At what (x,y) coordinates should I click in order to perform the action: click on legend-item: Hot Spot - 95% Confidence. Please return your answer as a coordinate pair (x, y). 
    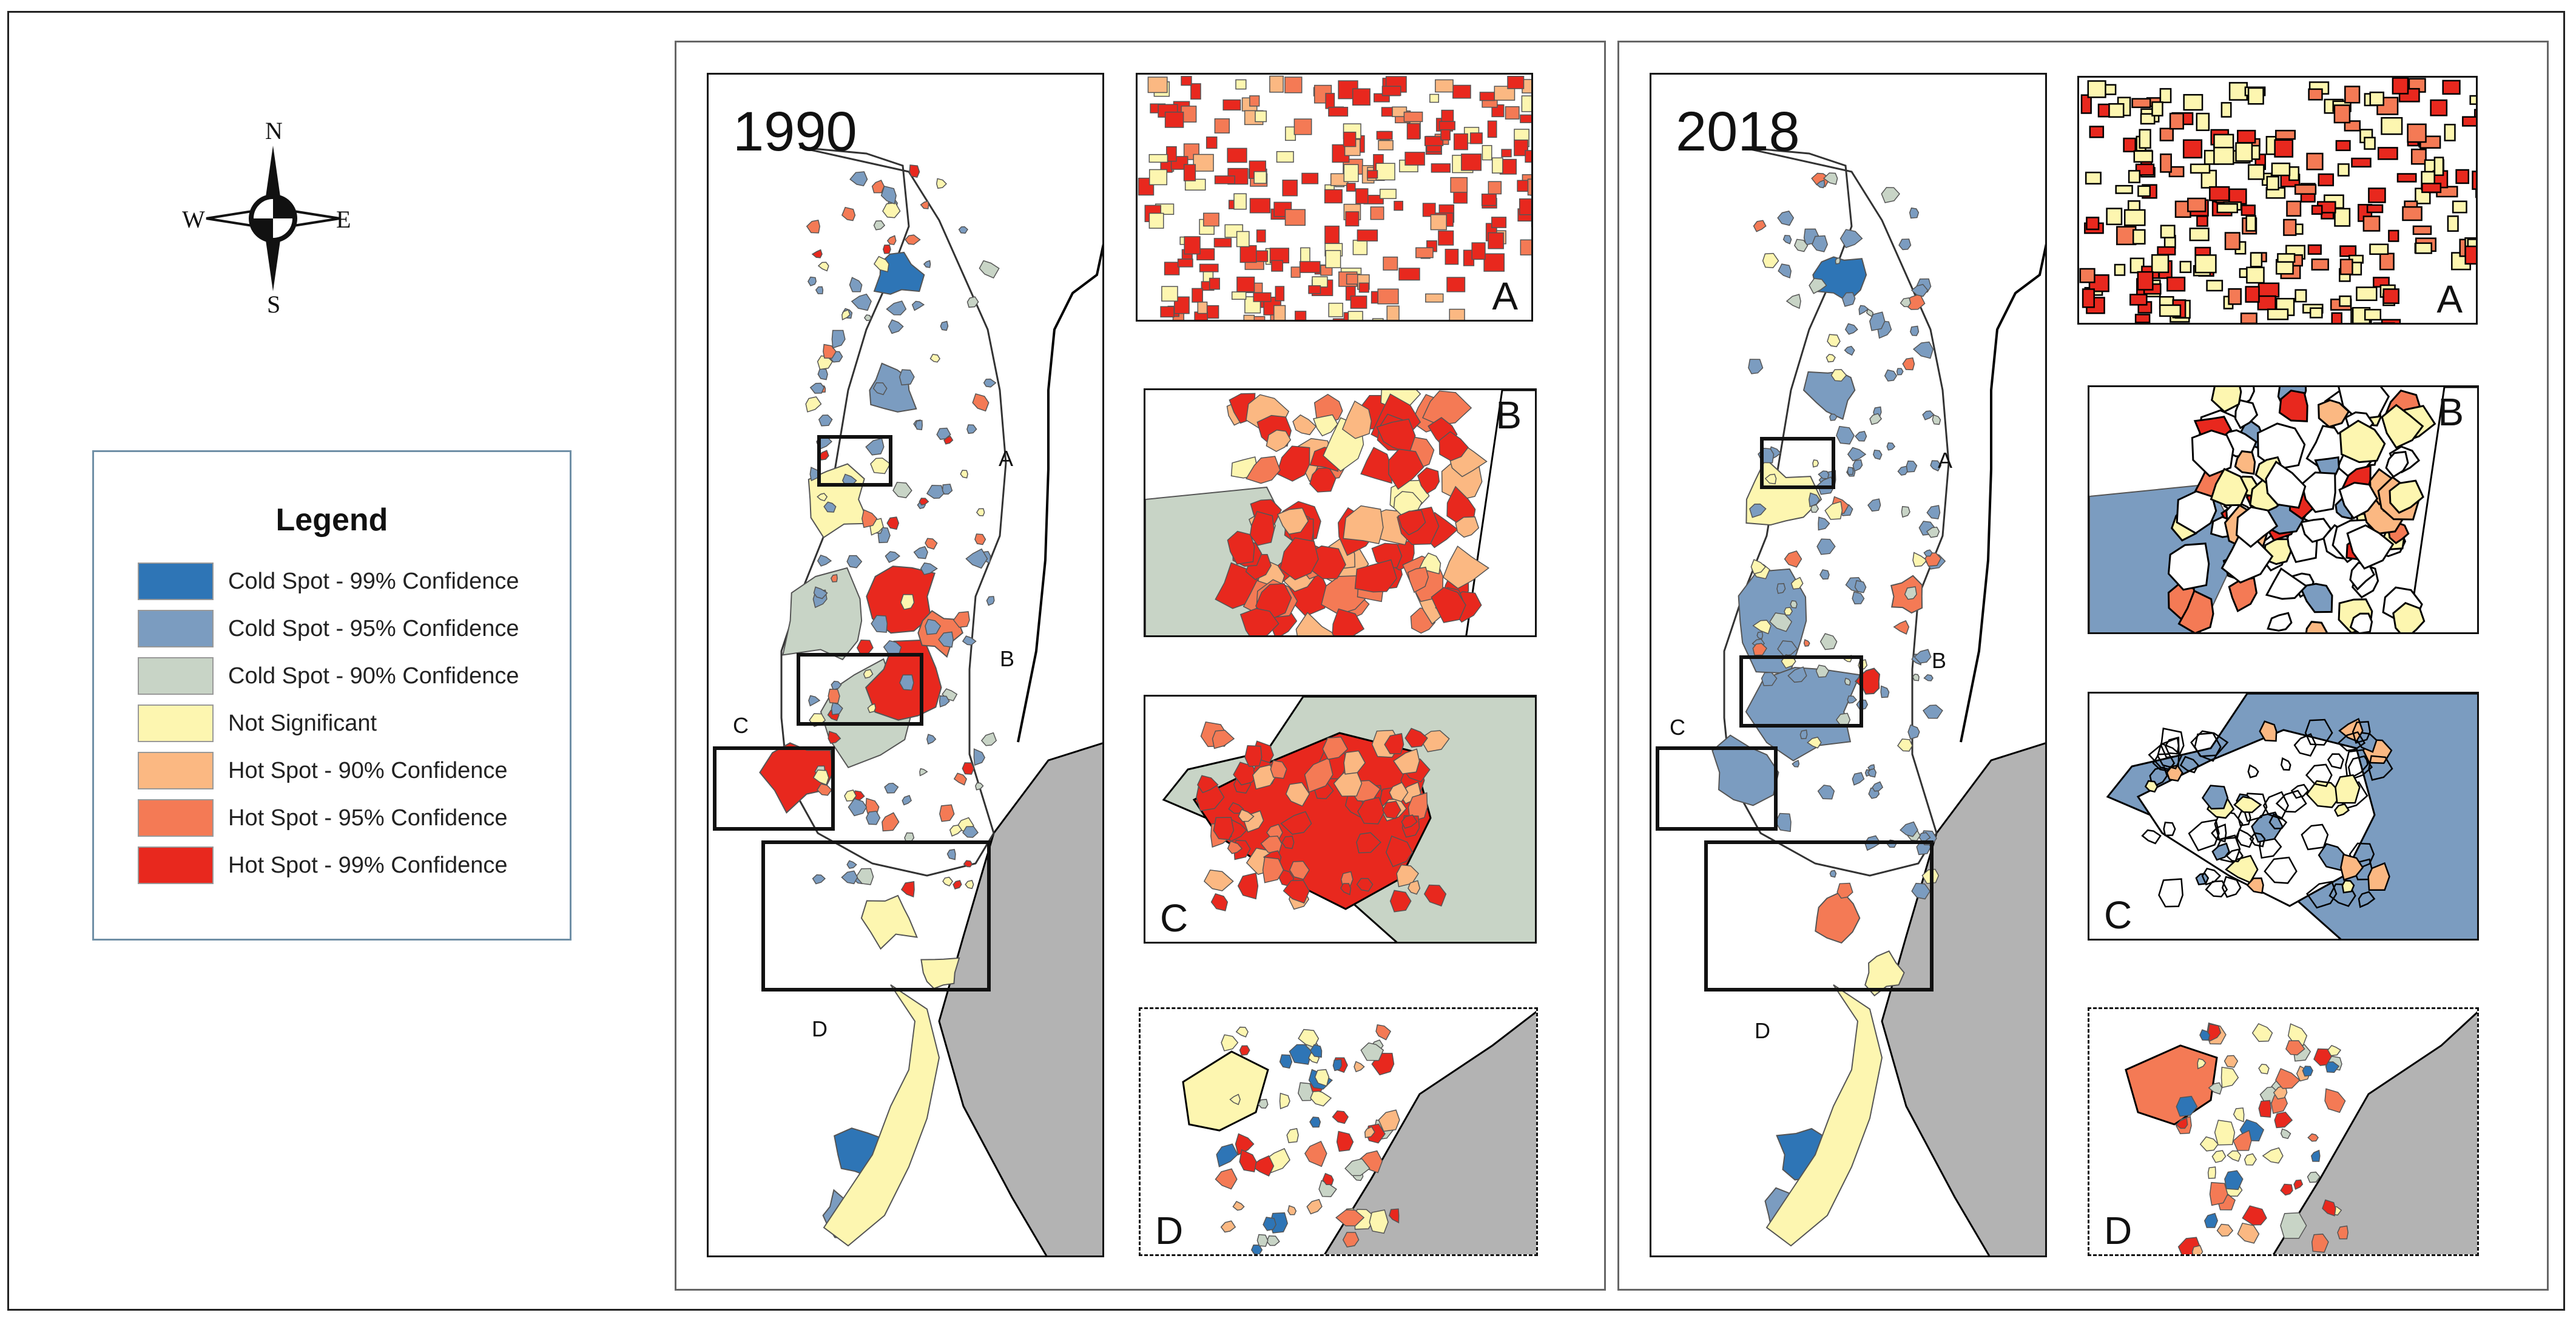
    Looking at the image, I should click on (323, 818).